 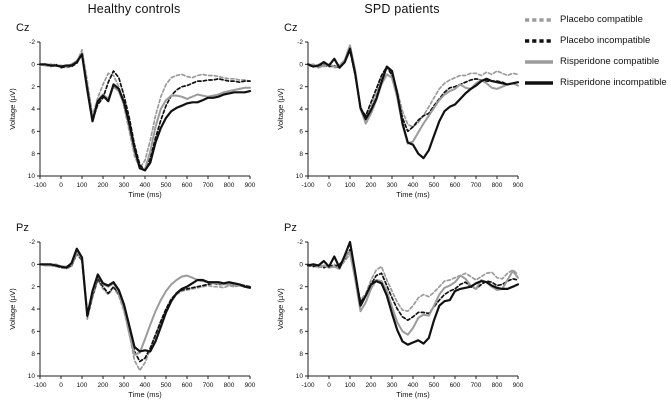 I want to click on legend-item-risperidone-compatible: Risperidone compatible, so click(x=595, y=61).